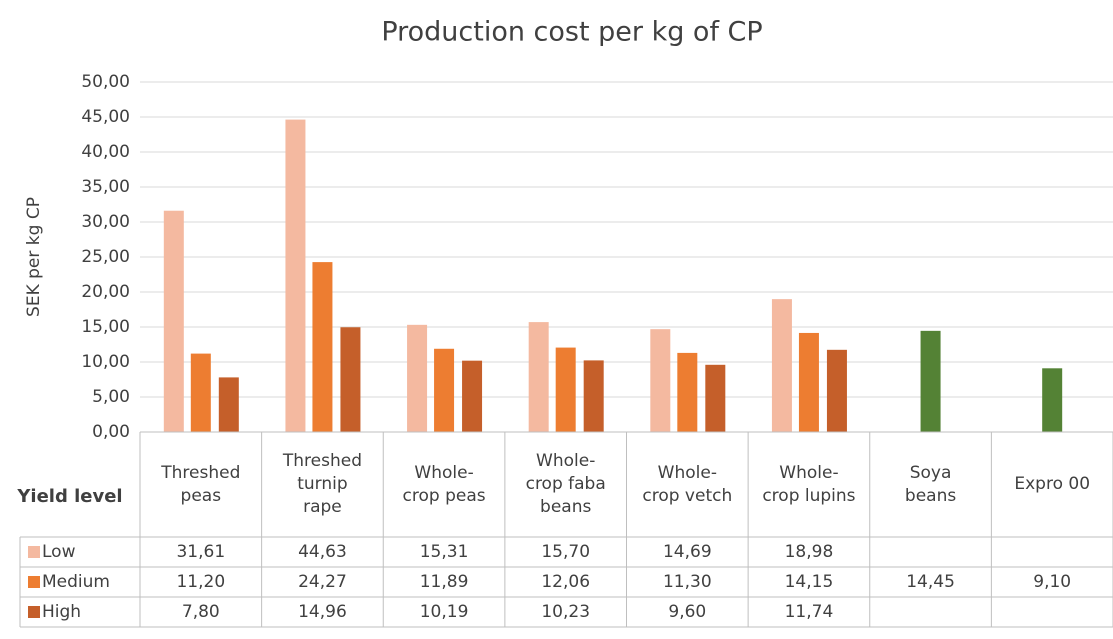  I want to click on table-value: 12,06, so click(565, 582).